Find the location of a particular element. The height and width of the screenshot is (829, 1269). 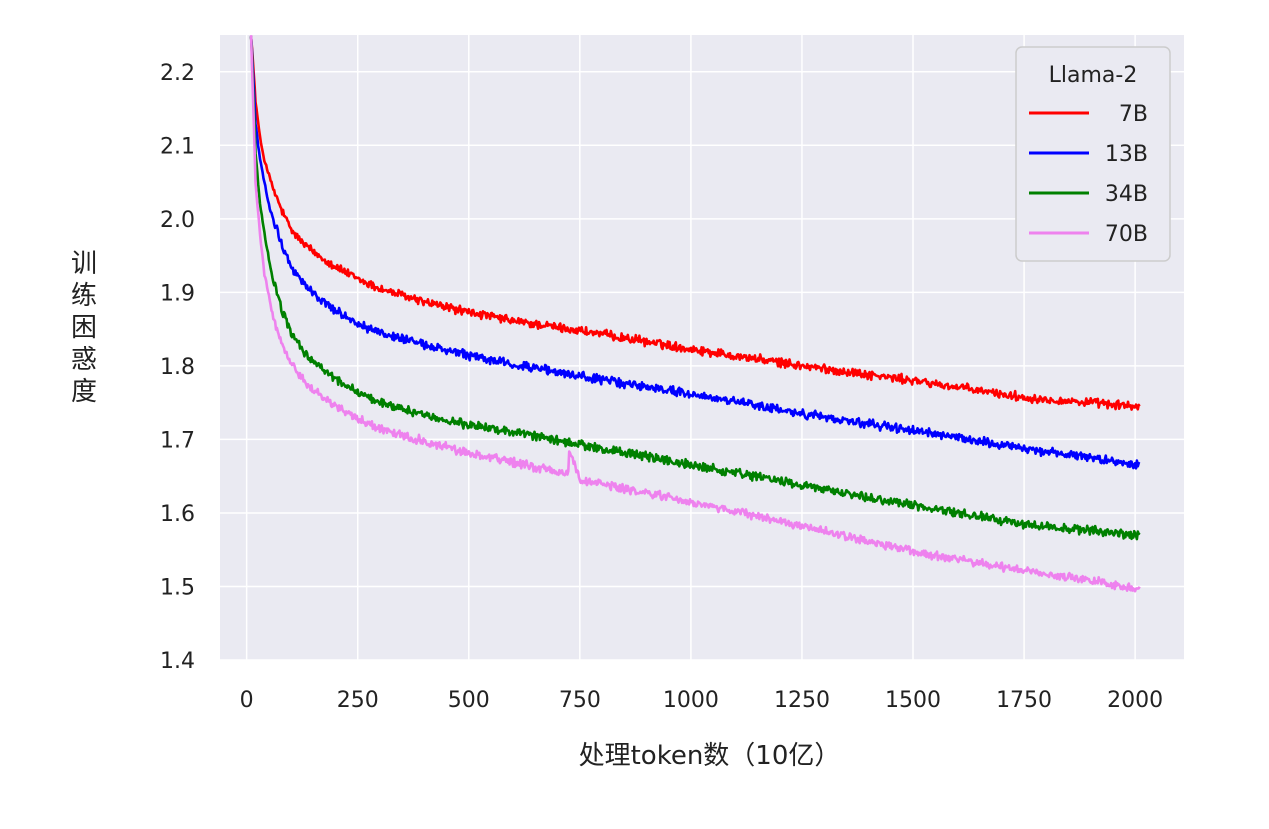

legend-title: Llama-2 is located at coordinates (1093, 75).